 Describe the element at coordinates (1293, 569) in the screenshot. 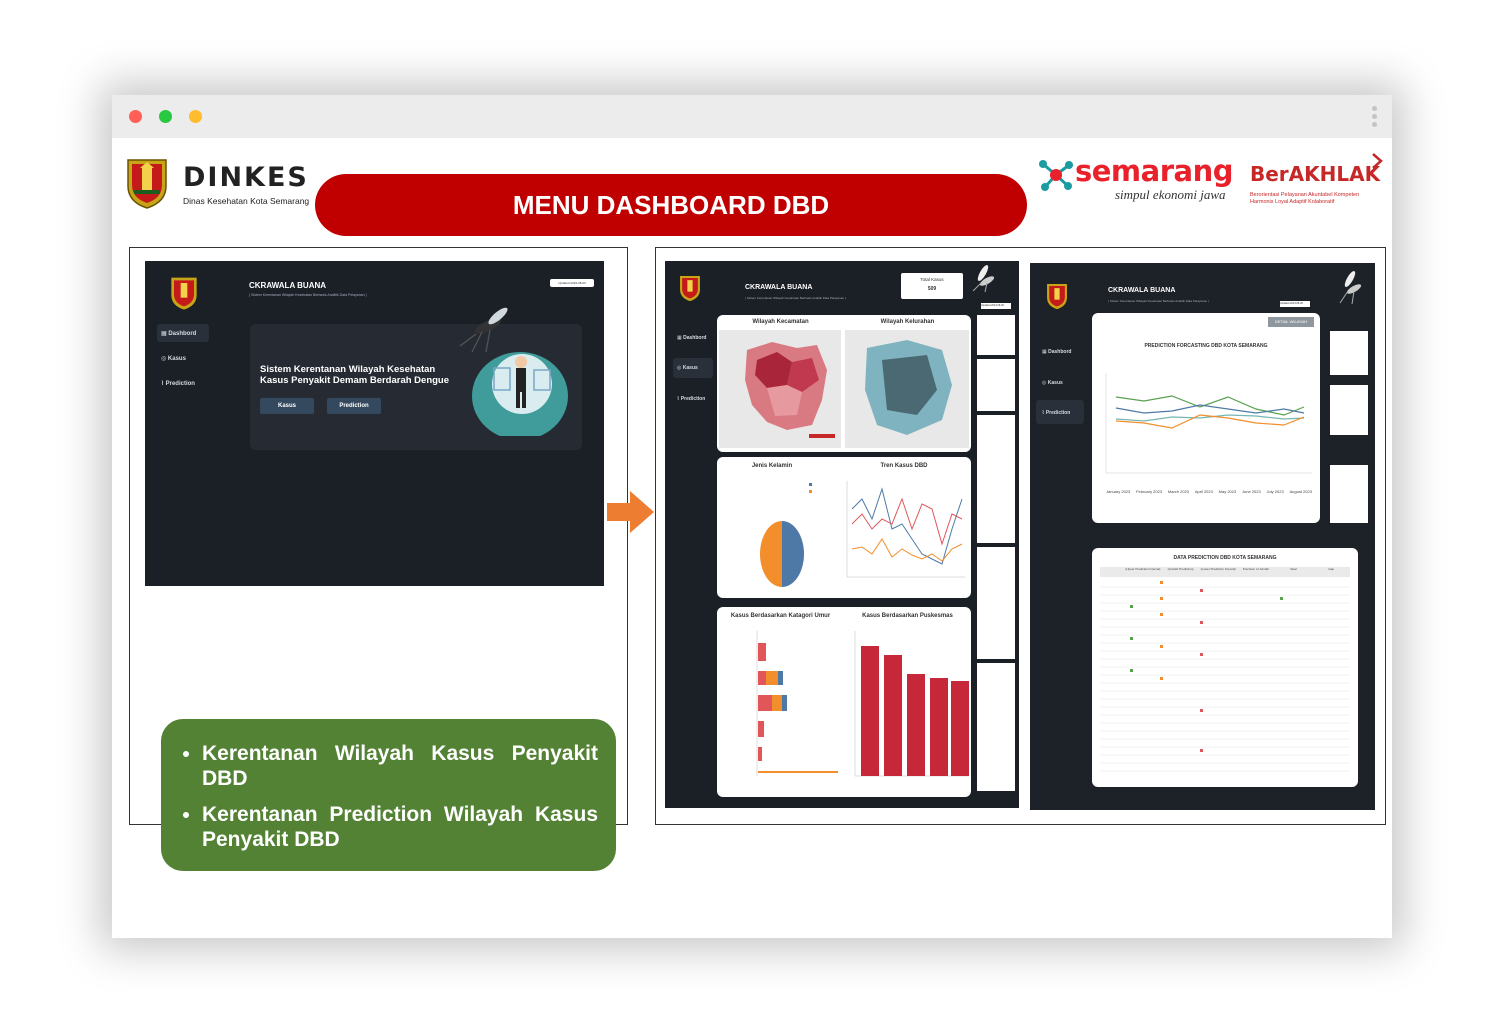

I see `col-header: Real` at that location.